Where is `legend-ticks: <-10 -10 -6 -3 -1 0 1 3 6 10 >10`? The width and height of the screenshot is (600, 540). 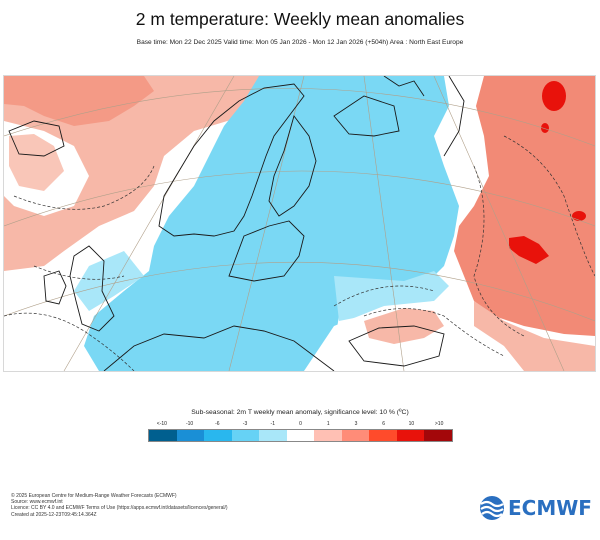 legend-ticks: <-10 -10 -6 -3 -1 0 1 3 6 10 >10 is located at coordinates (300, 425).